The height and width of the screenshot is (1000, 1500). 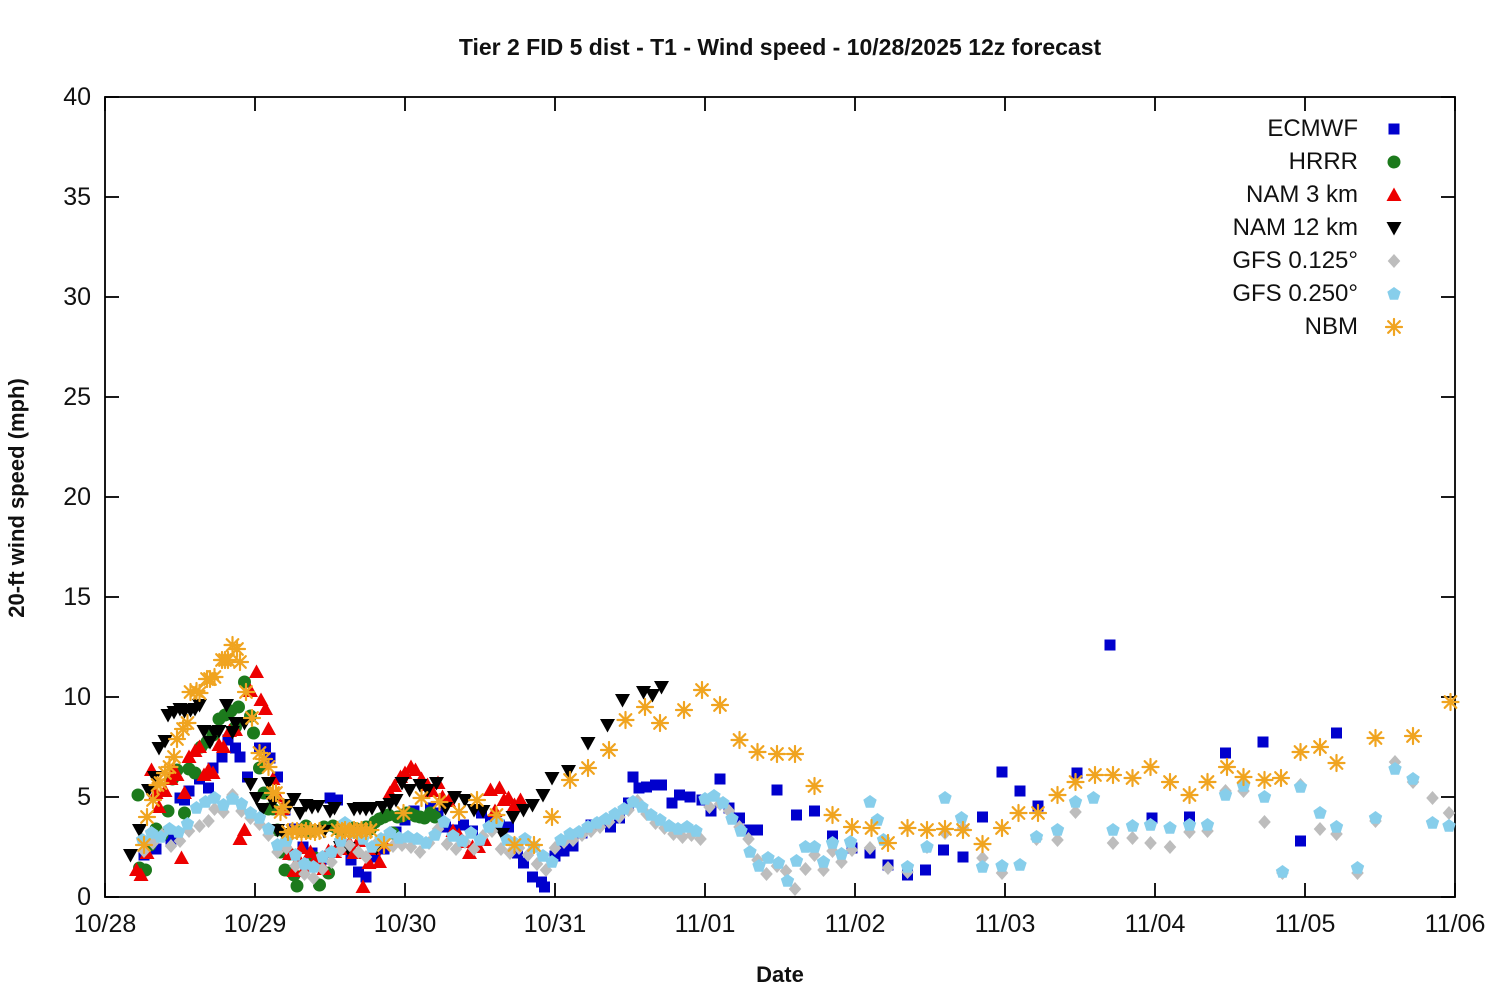 I want to click on x-tick-label: 11/06, so click(x=1455, y=924).